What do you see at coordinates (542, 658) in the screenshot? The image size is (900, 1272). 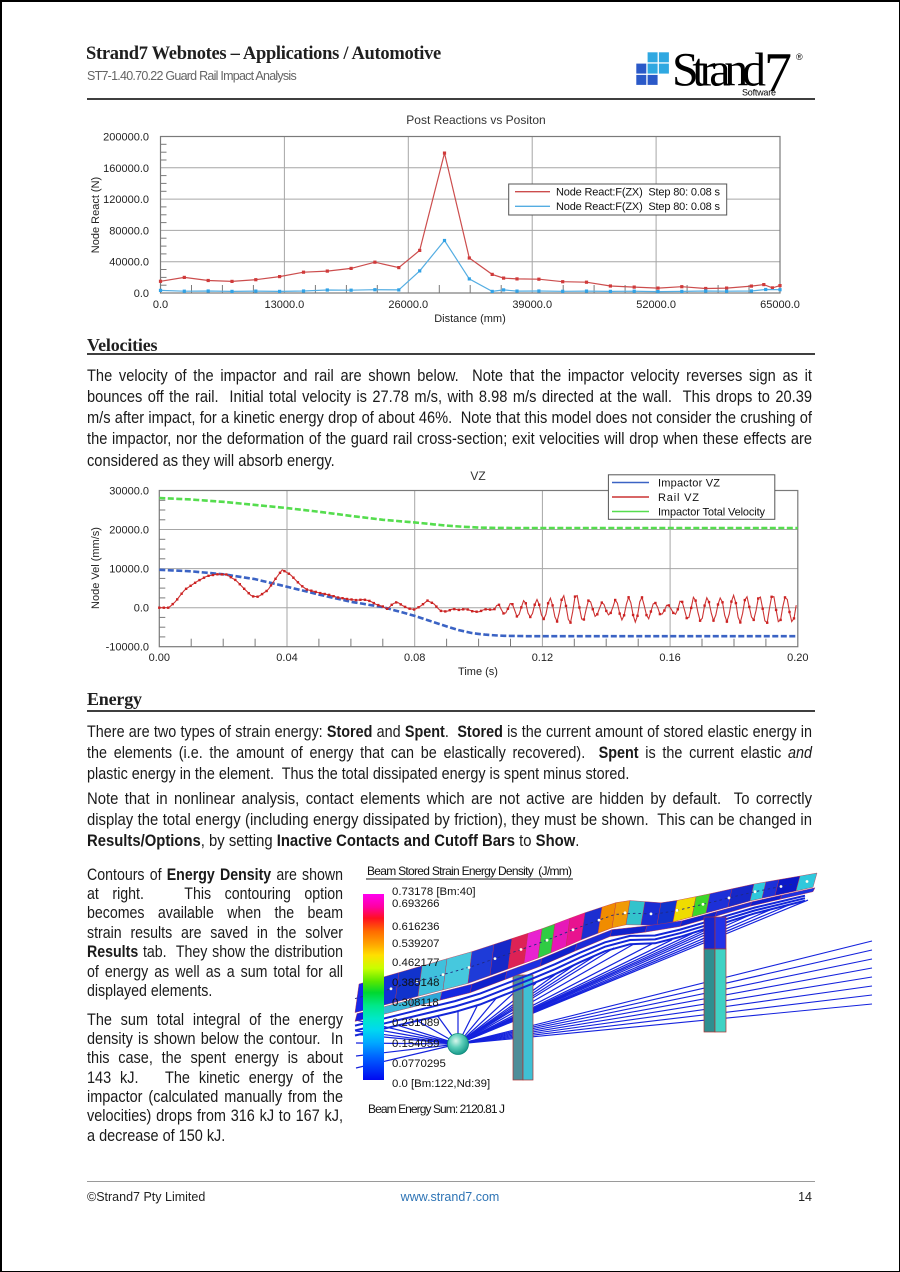 I see `svg-text: 0.12` at bounding box center [542, 658].